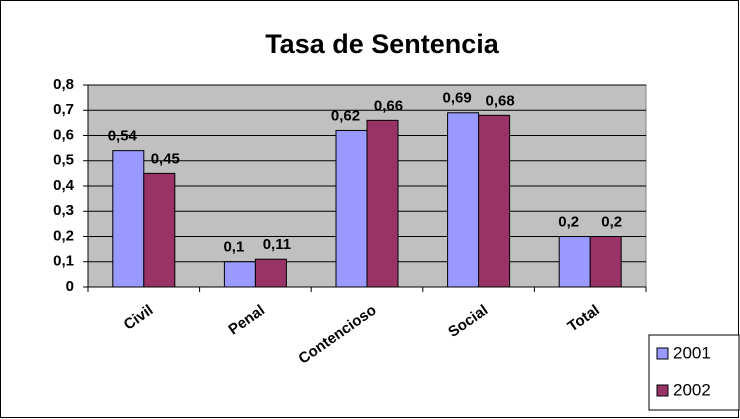 The height and width of the screenshot is (419, 740). I want to click on y-tick-label: 0,7, so click(63, 109).